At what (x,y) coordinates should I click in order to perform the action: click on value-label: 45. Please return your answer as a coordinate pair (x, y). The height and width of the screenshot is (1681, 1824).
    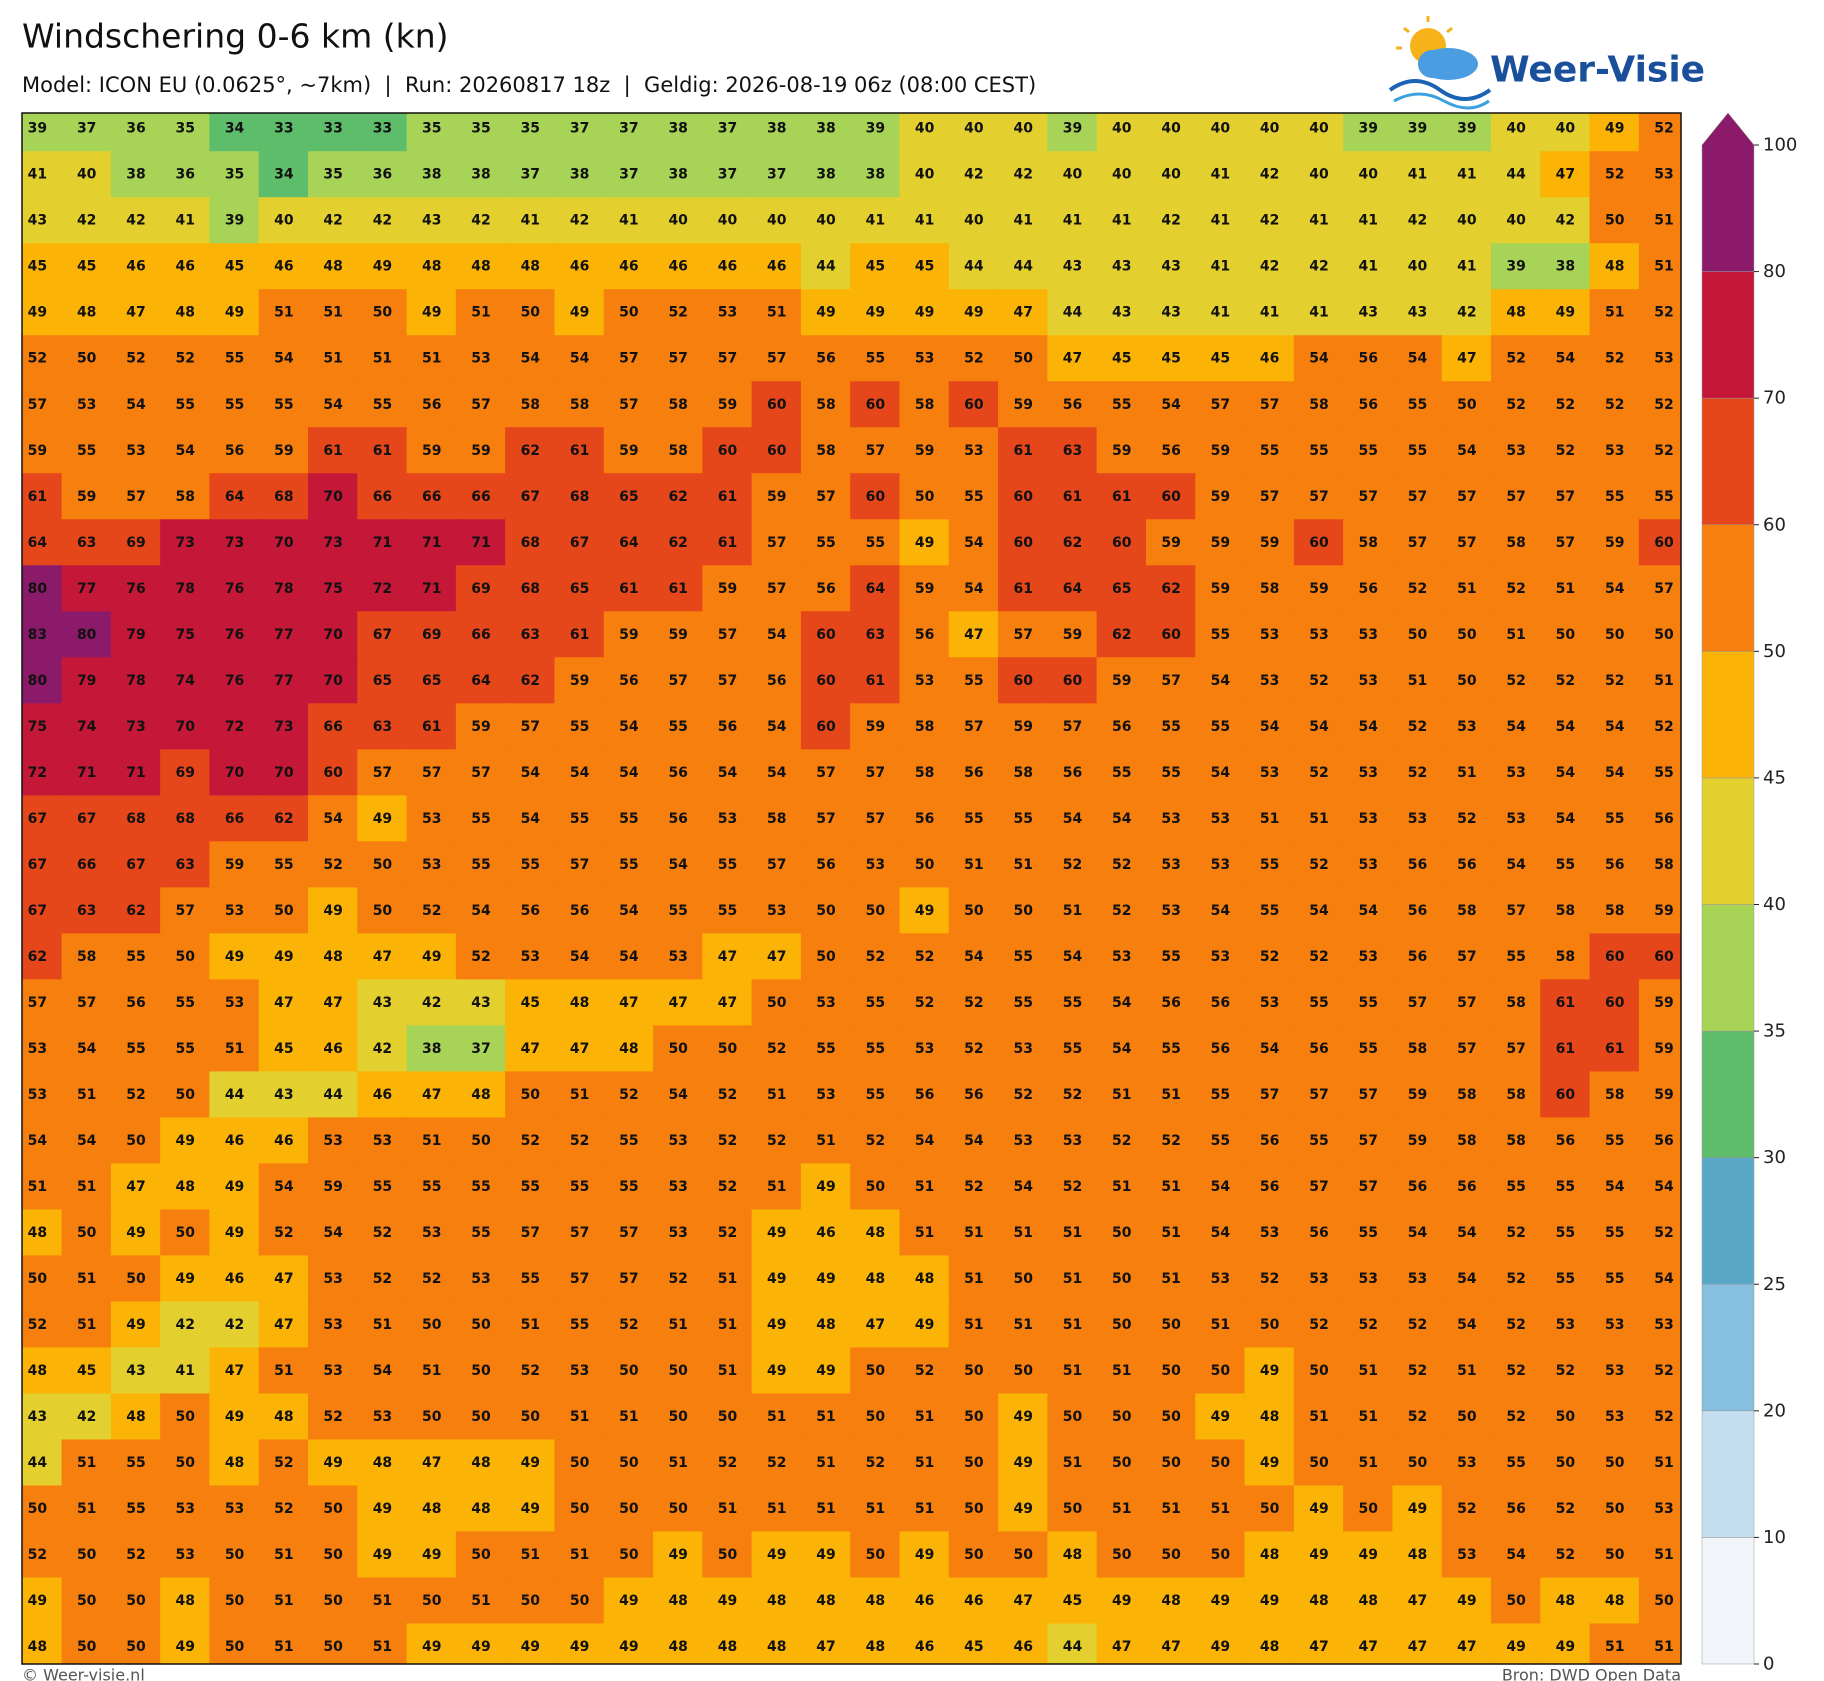
    Looking at the image, I should click on (1121, 359).